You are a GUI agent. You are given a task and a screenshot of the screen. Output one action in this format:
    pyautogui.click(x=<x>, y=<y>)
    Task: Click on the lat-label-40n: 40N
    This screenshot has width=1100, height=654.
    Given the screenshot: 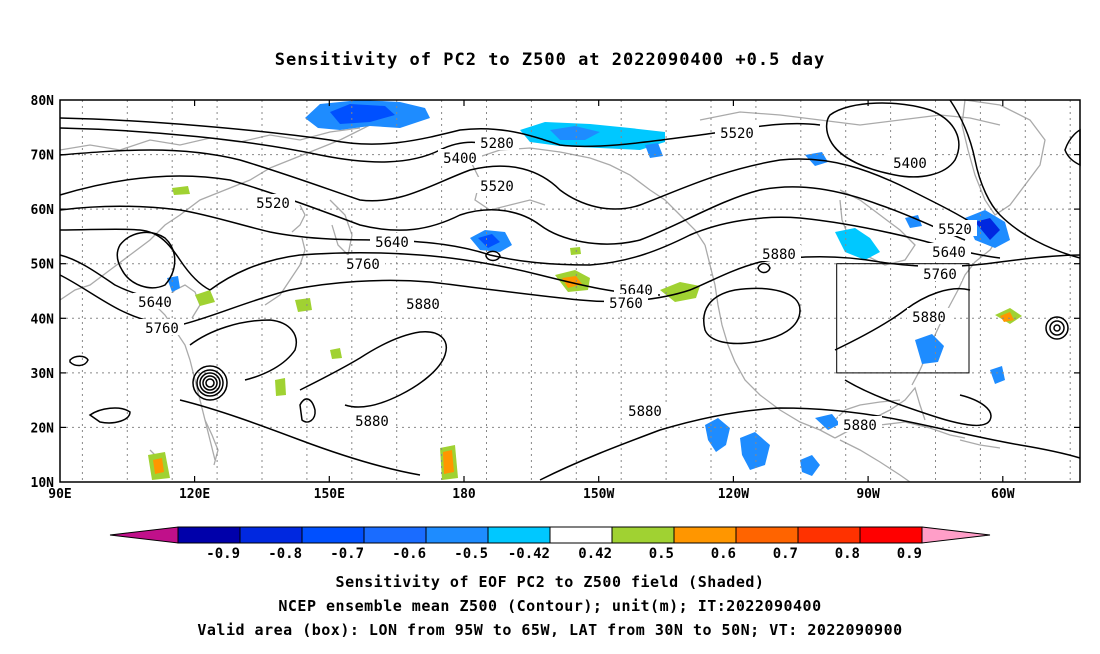 What is the action you would take?
    pyautogui.click(x=43, y=319)
    